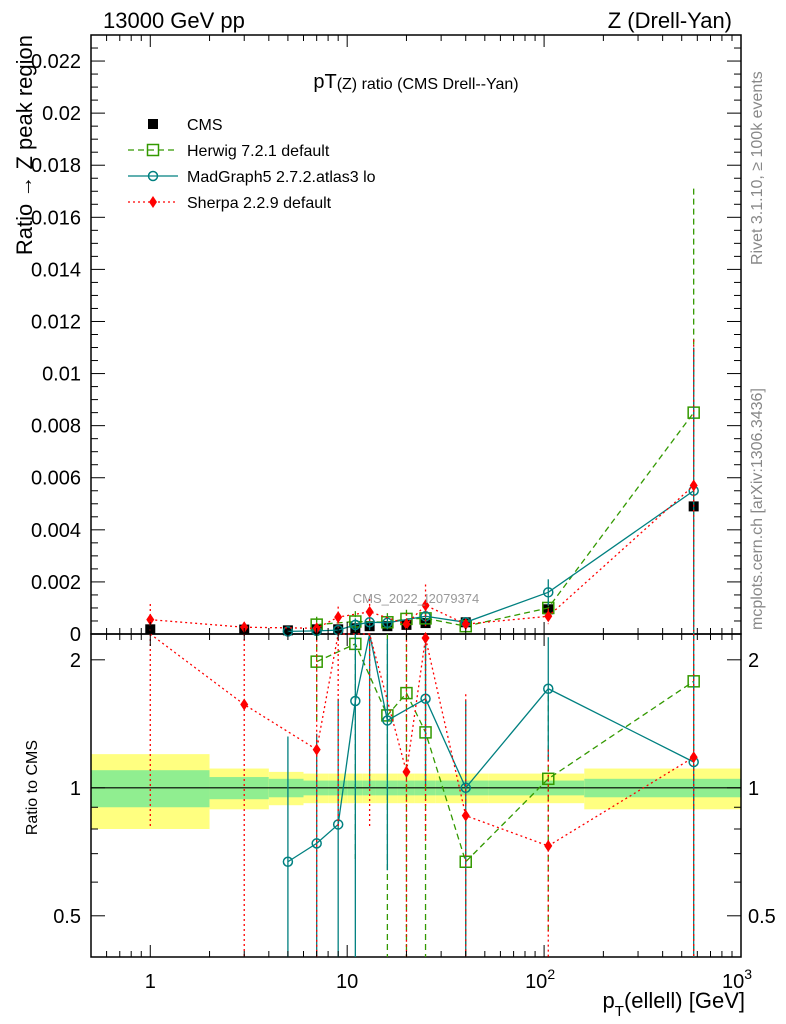  I want to click on rivet-label: Rivet 3.1.10, ≥ 100k events, so click(757, 168).